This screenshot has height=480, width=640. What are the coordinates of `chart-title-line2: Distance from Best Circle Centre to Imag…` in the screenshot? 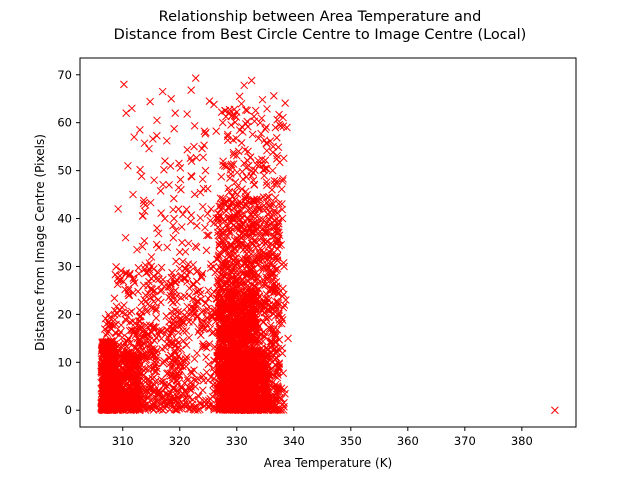 It's located at (320, 35).